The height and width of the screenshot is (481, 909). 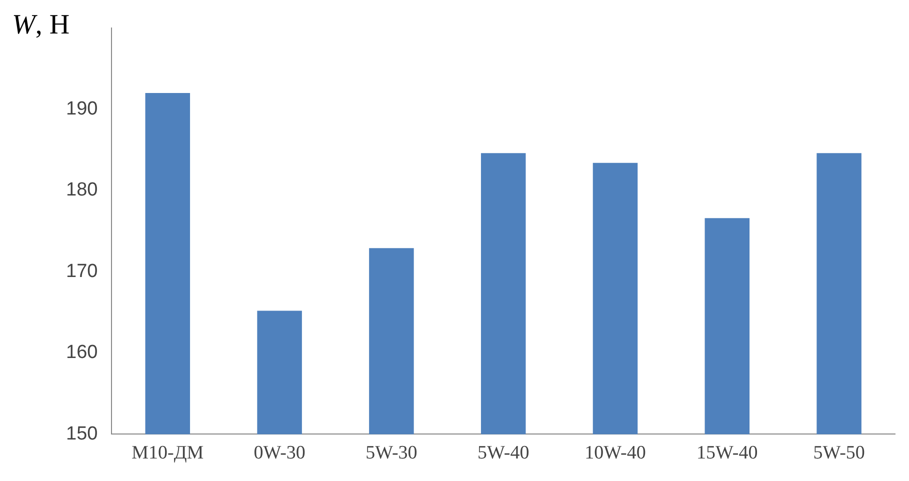 What do you see at coordinates (41, 24) in the screenshot?
I see `y-axis-title: W, Н` at bounding box center [41, 24].